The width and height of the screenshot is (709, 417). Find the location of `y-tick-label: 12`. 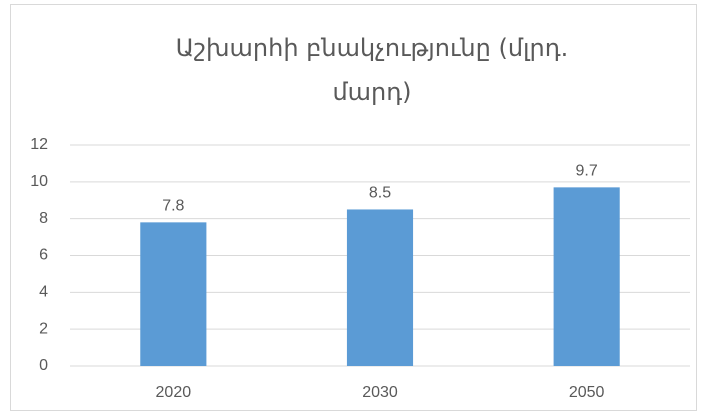

y-tick-label: 12 is located at coordinates (39, 144).